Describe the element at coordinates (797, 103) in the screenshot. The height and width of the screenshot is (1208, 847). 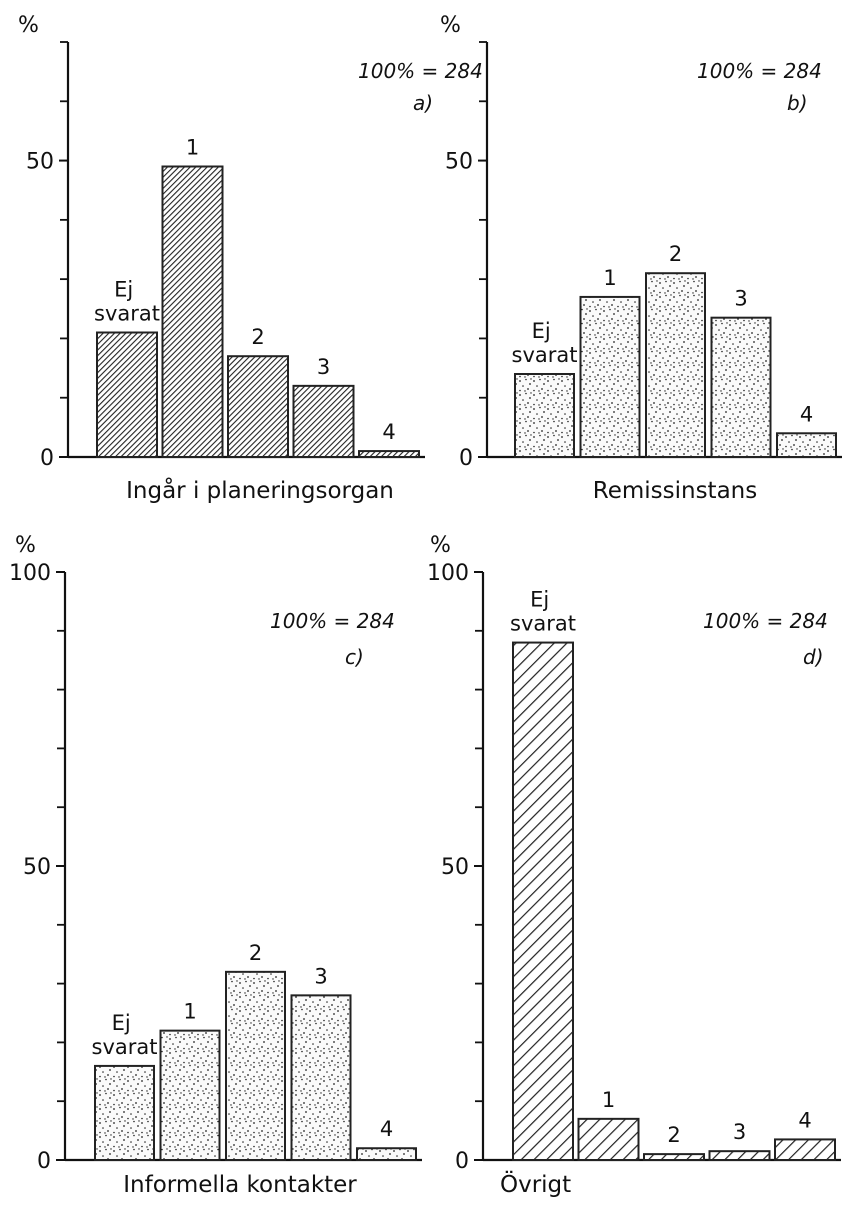
I see `panel-label: b)` at that location.